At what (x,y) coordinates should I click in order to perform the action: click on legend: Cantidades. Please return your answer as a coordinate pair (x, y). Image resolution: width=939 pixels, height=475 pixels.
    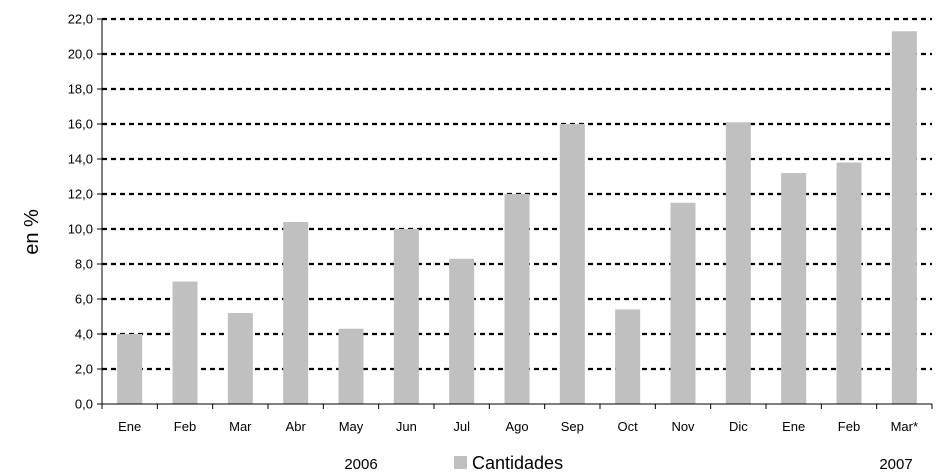
    Looking at the image, I should click on (508, 463).